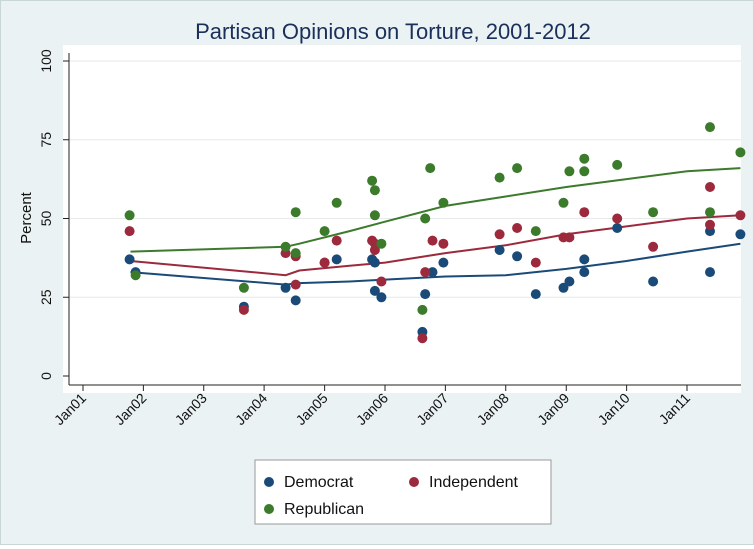 The width and height of the screenshot is (754, 549). Describe the element at coordinates (432, 409) in the screenshot. I see `x-tick-label: Jan07` at that location.